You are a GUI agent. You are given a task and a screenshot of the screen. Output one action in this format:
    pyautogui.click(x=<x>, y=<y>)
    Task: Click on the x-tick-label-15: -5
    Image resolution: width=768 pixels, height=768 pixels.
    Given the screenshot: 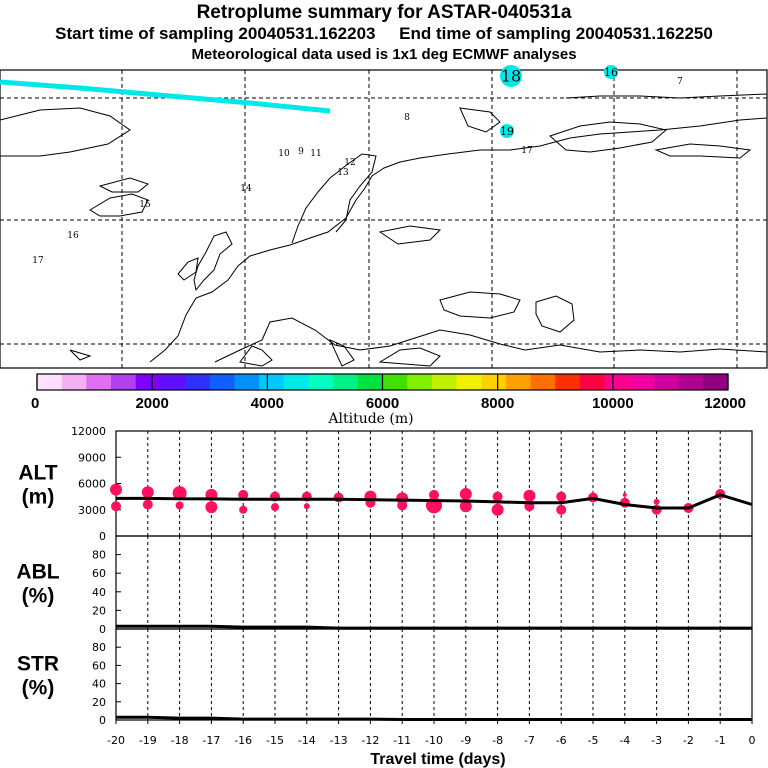 What is the action you would take?
    pyautogui.click(x=593, y=740)
    